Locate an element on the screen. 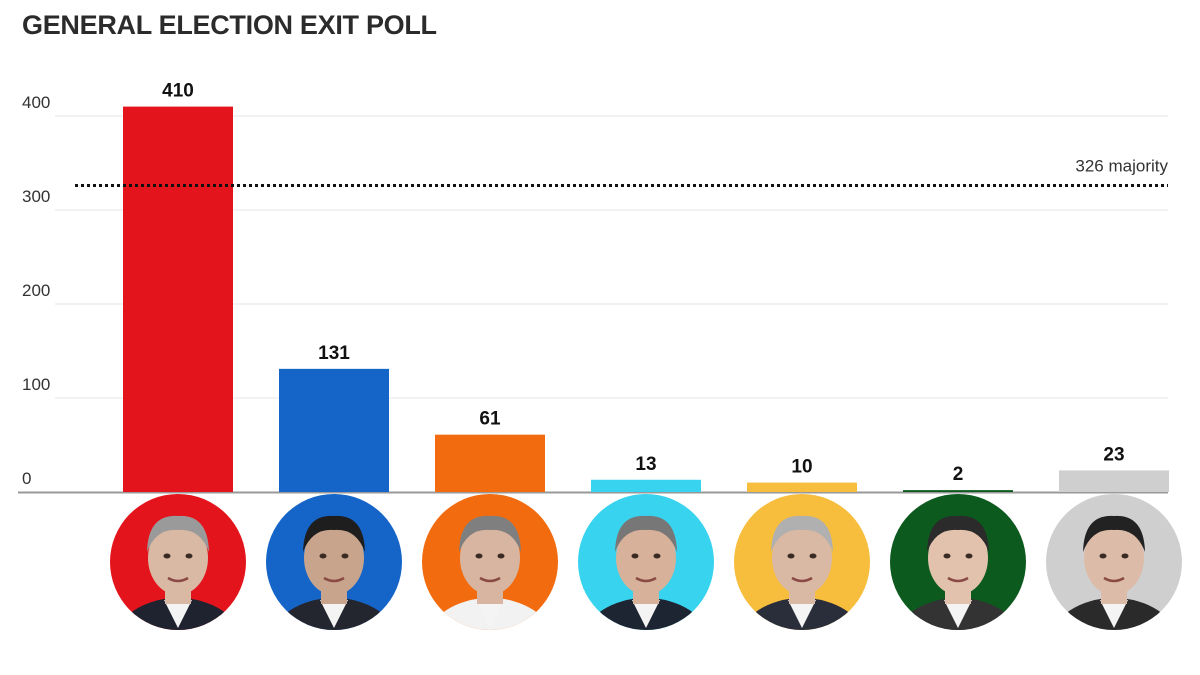 The width and height of the screenshot is (1200, 675). green-portrait is located at coordinates (958, 562).